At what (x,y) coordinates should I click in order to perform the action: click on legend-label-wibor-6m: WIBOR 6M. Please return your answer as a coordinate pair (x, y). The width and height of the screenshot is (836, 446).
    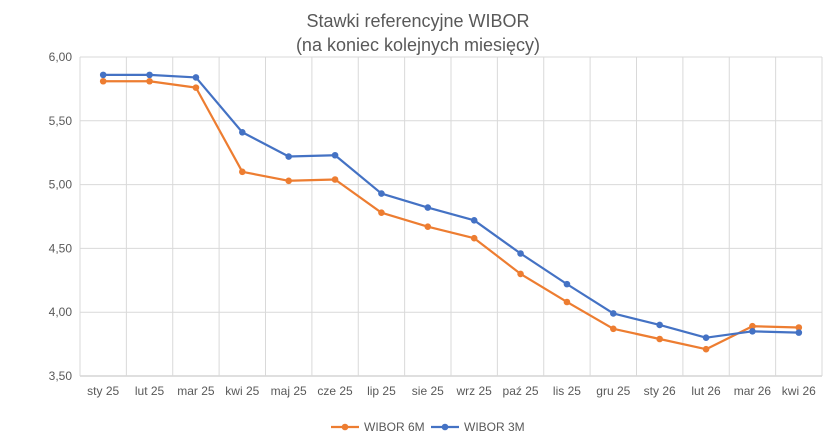
    Looking at the image, I should click on (394, 427).